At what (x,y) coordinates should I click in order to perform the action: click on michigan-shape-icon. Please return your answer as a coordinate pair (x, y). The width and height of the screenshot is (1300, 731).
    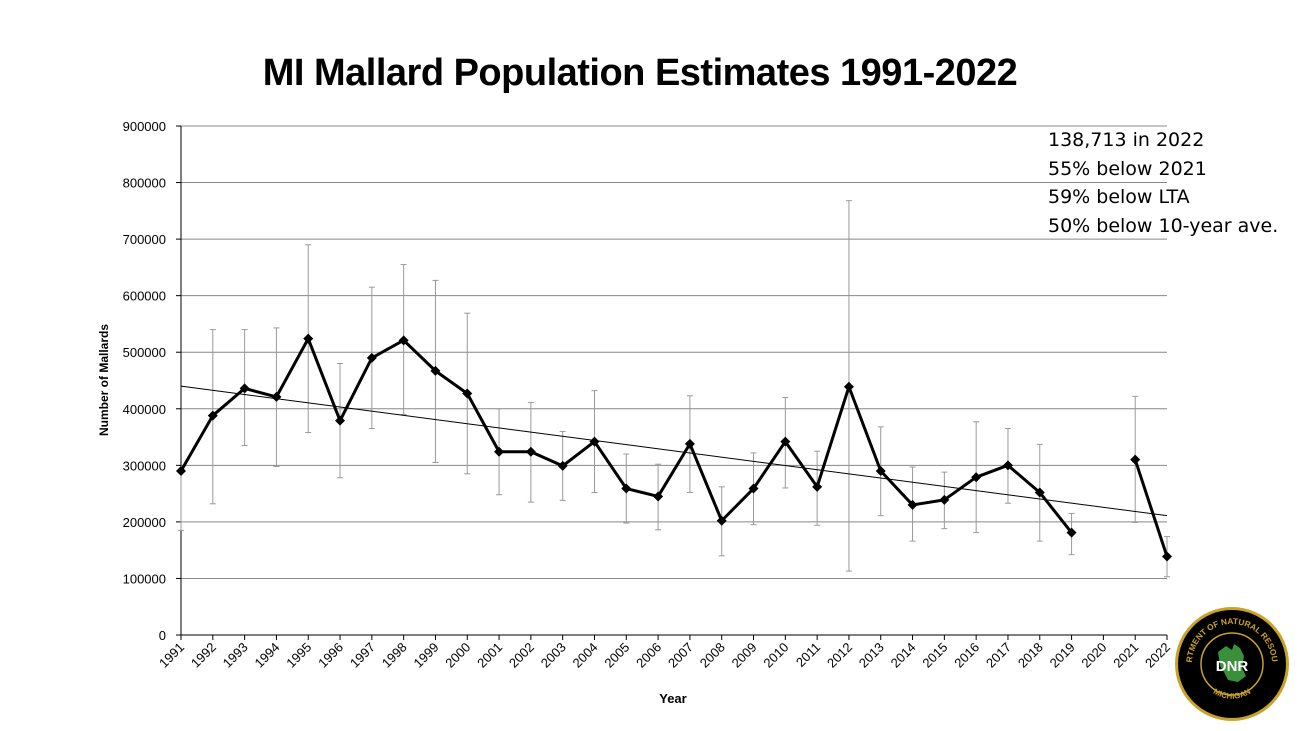
    Looking at the image, I should click on (1232, 663).